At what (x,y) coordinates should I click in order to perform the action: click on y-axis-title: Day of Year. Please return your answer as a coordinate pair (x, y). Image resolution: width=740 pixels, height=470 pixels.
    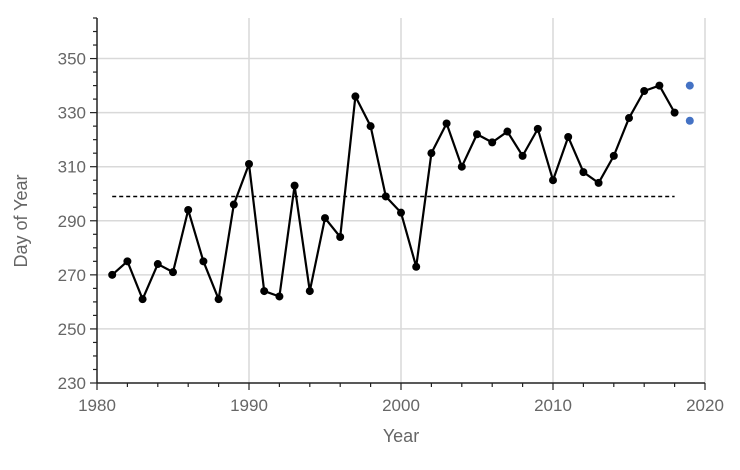
    Looking at the image, I should click on (21, 220).